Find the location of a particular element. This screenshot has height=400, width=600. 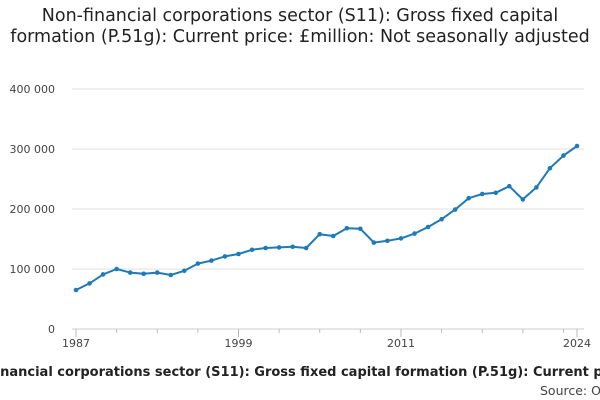

y-tick-label: 300 000 is located at coordinates (33, 149).